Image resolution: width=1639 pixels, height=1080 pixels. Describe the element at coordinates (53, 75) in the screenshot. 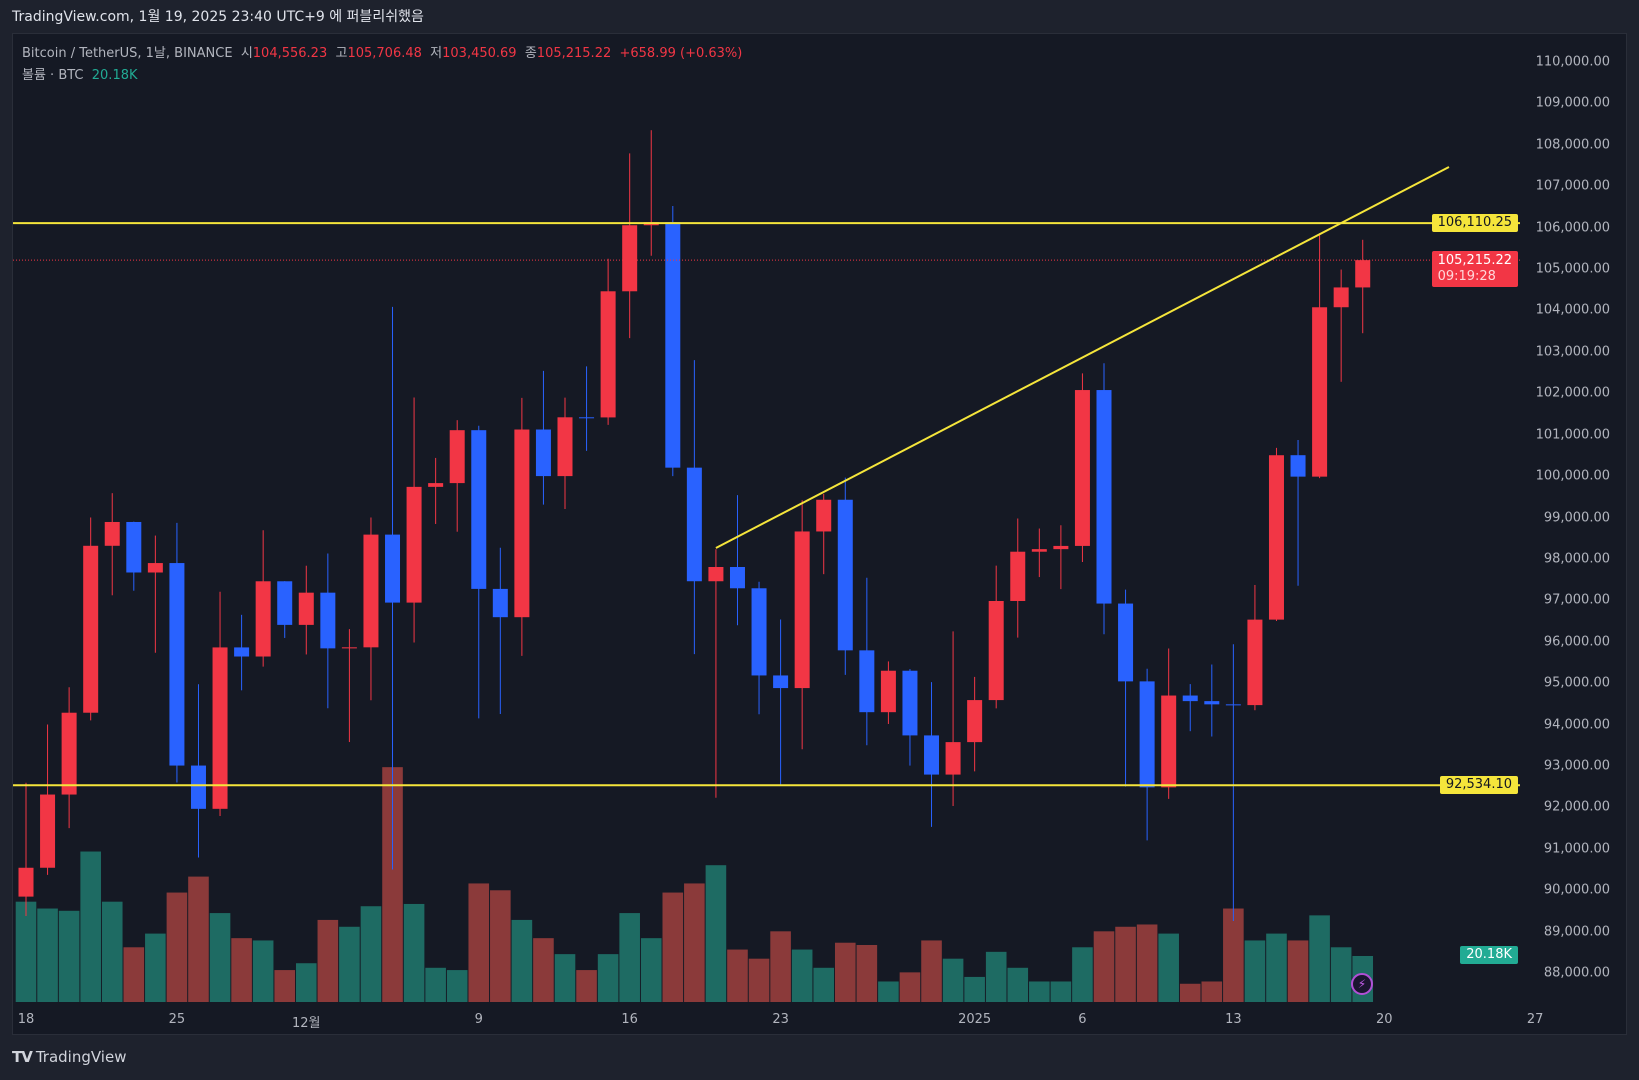

I see `volume-label: 볼륨 · BTC` at that location.